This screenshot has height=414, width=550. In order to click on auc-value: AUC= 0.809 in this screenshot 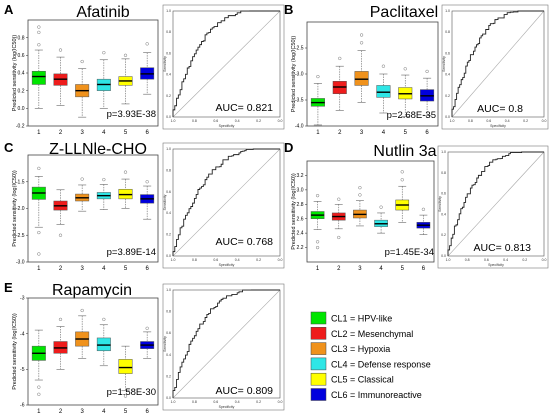, I will do `click(245, 391)`.